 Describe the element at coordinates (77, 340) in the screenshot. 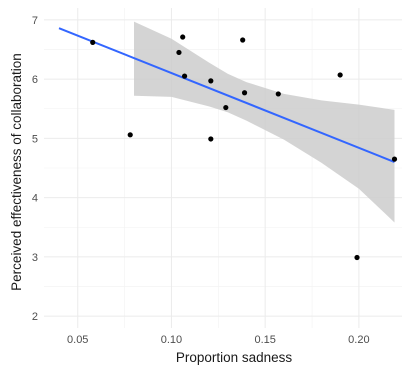

I see `x-tick-label: 0.05` at that location.